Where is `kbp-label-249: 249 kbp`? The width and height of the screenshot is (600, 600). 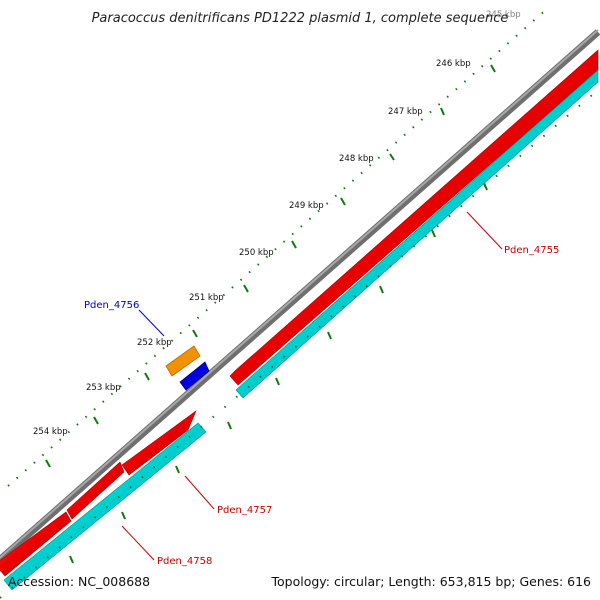 kbp-label-249: 249 kbp is located at coordinates (306, 206).